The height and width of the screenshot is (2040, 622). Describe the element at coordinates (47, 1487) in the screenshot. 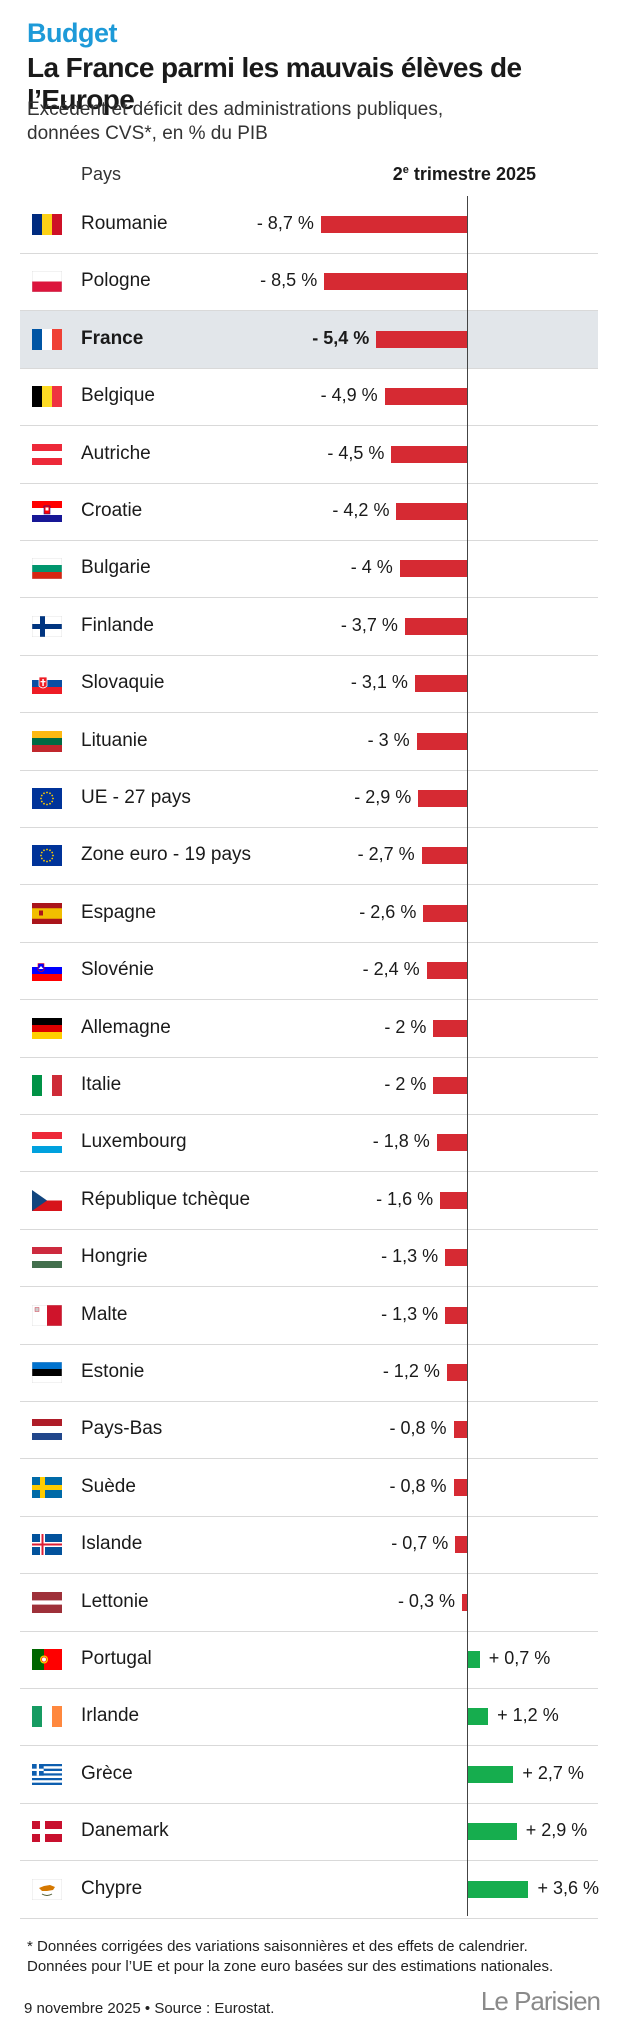

I see `flag-se-icon` at that location.